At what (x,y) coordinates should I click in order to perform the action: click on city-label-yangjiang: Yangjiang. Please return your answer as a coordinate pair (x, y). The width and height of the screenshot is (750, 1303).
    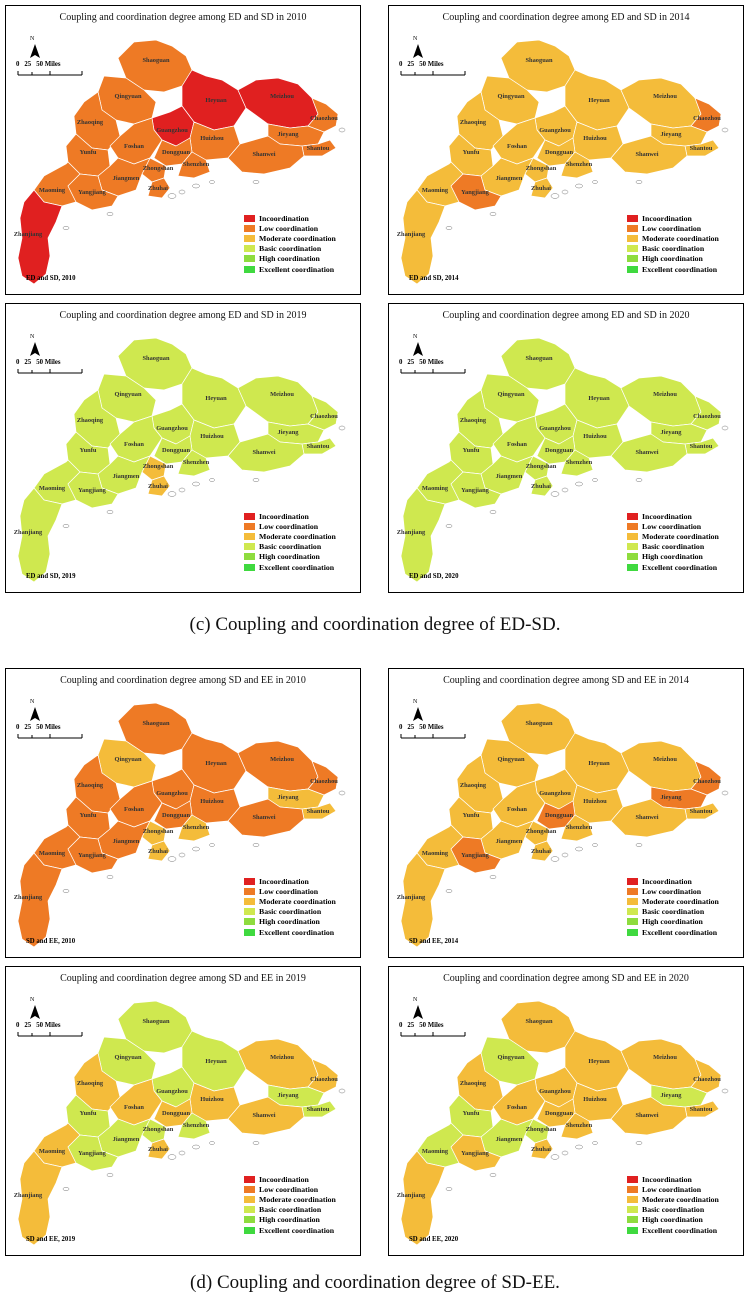
    Looking at the image, I should click on (475, 1153).